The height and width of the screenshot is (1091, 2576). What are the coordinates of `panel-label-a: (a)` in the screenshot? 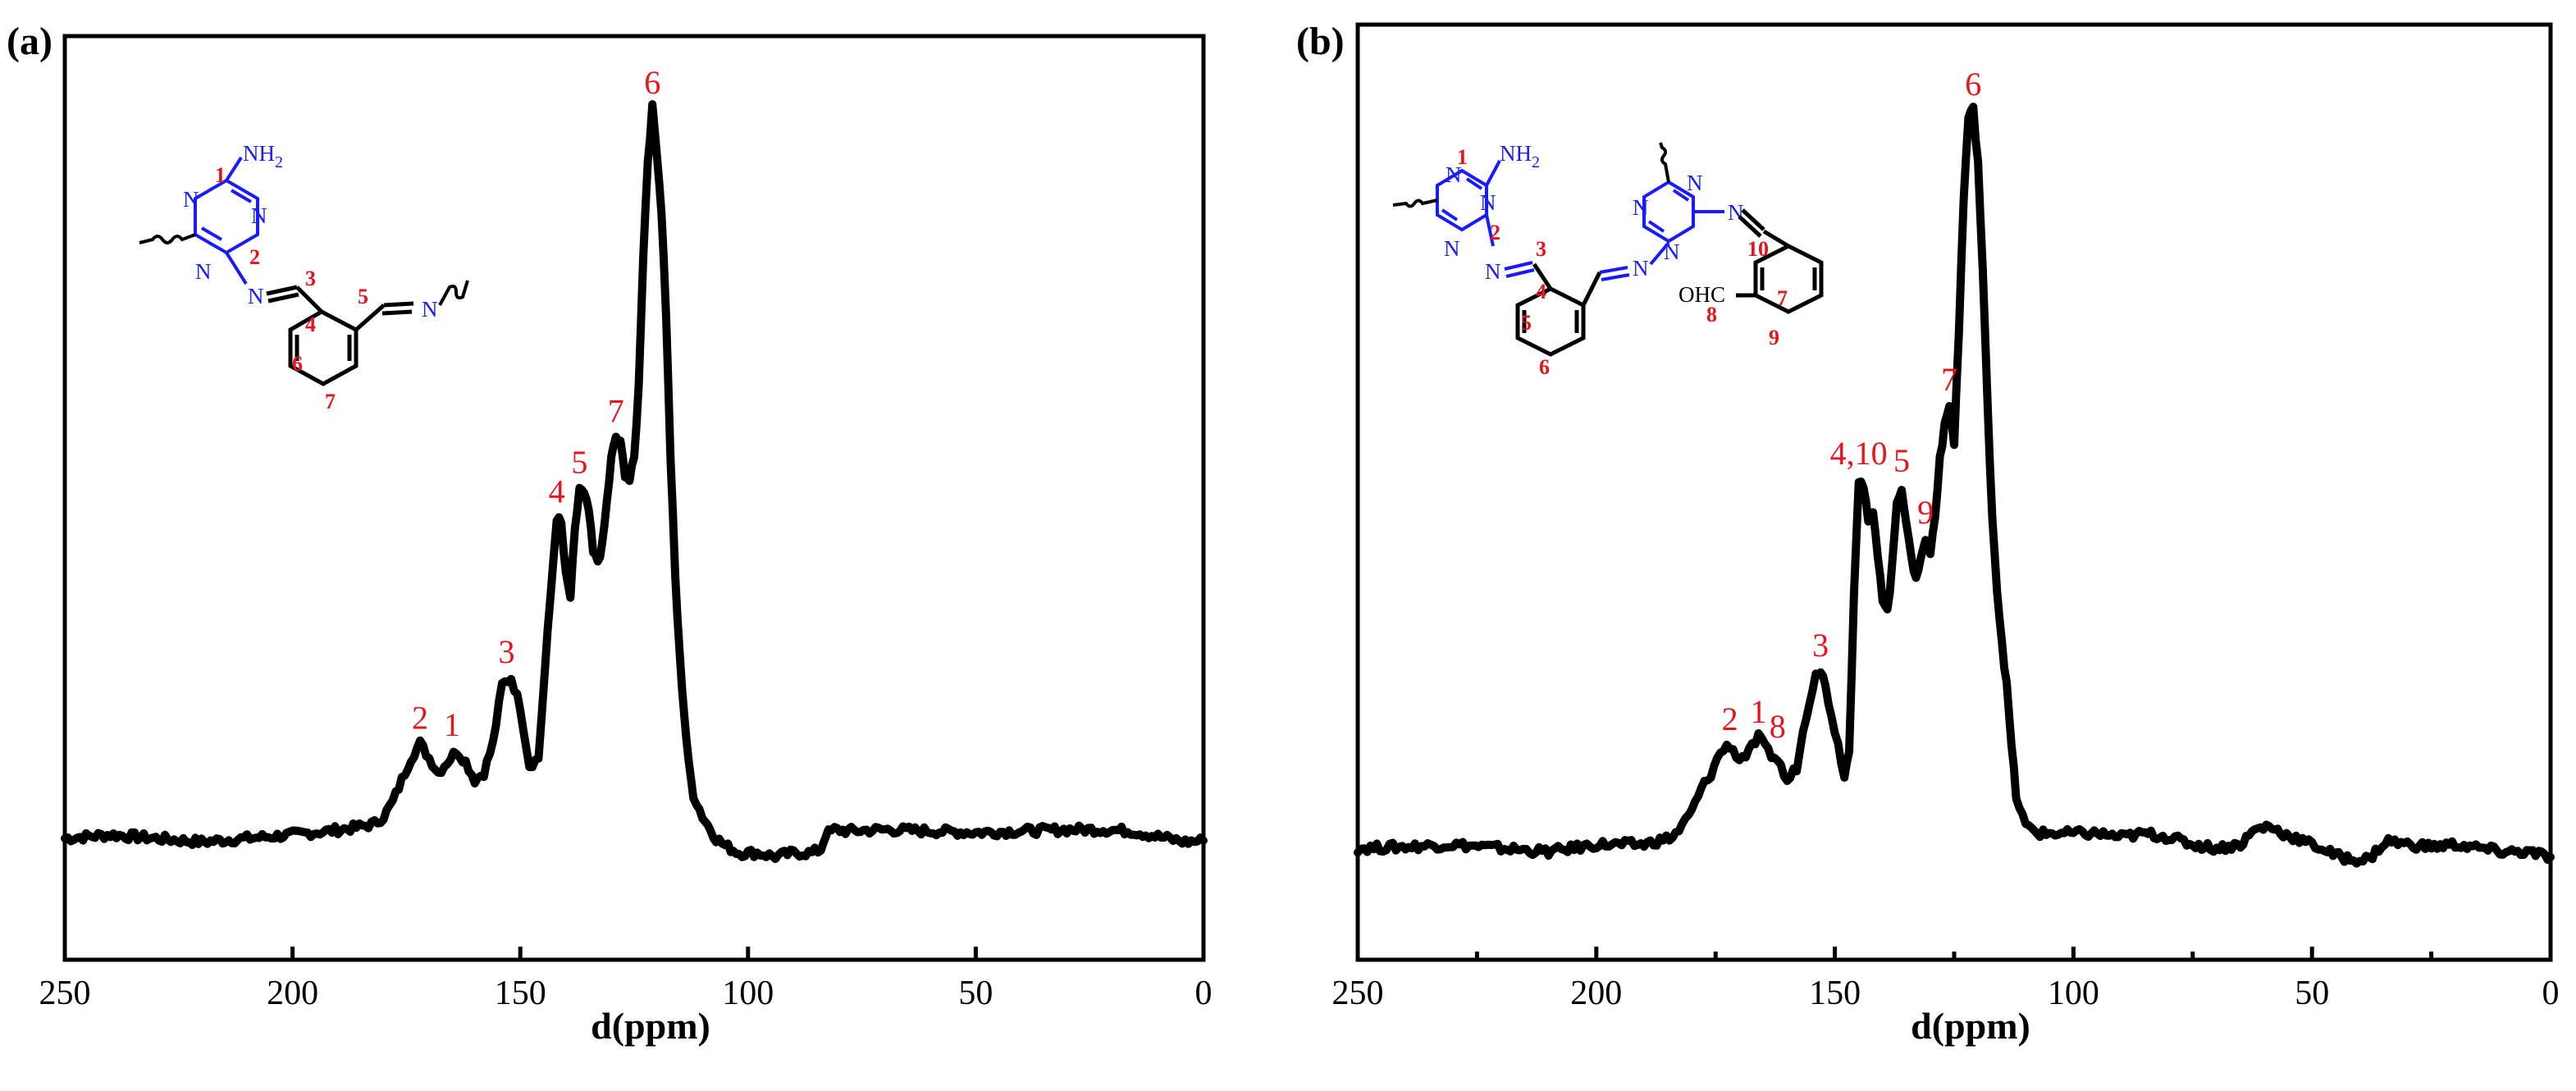 It's located at (30, 41).